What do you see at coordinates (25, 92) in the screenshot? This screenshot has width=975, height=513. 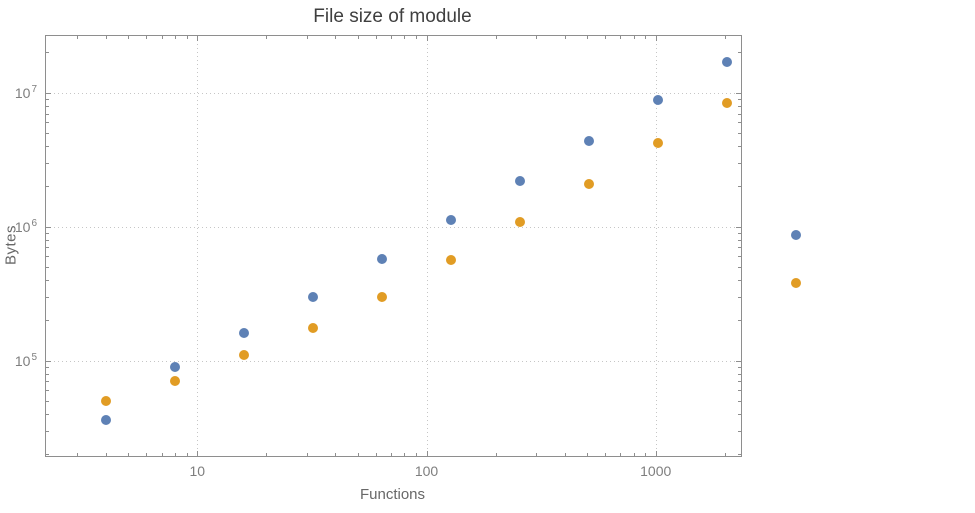 I see `y-tick-label: 107` at bounding box center [25, 92].